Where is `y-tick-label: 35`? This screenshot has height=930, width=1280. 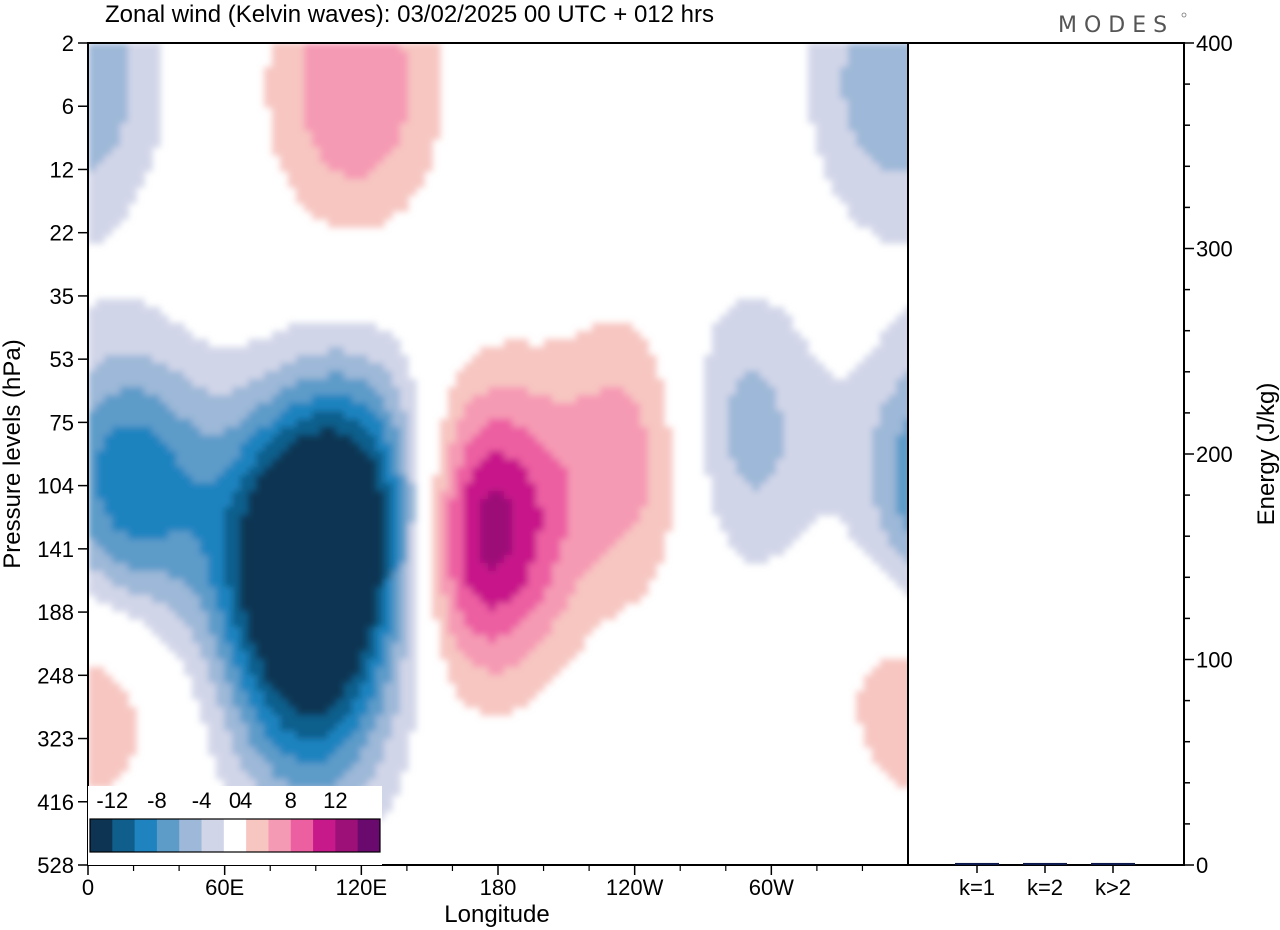
y-tick-label: 35 is located at coordinates (62, 296).